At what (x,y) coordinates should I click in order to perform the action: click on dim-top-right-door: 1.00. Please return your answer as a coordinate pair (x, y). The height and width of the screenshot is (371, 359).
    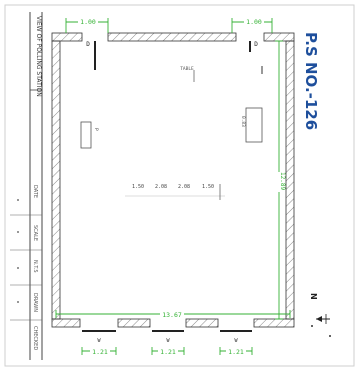
    Looking at the image, I should click on (254, 22).